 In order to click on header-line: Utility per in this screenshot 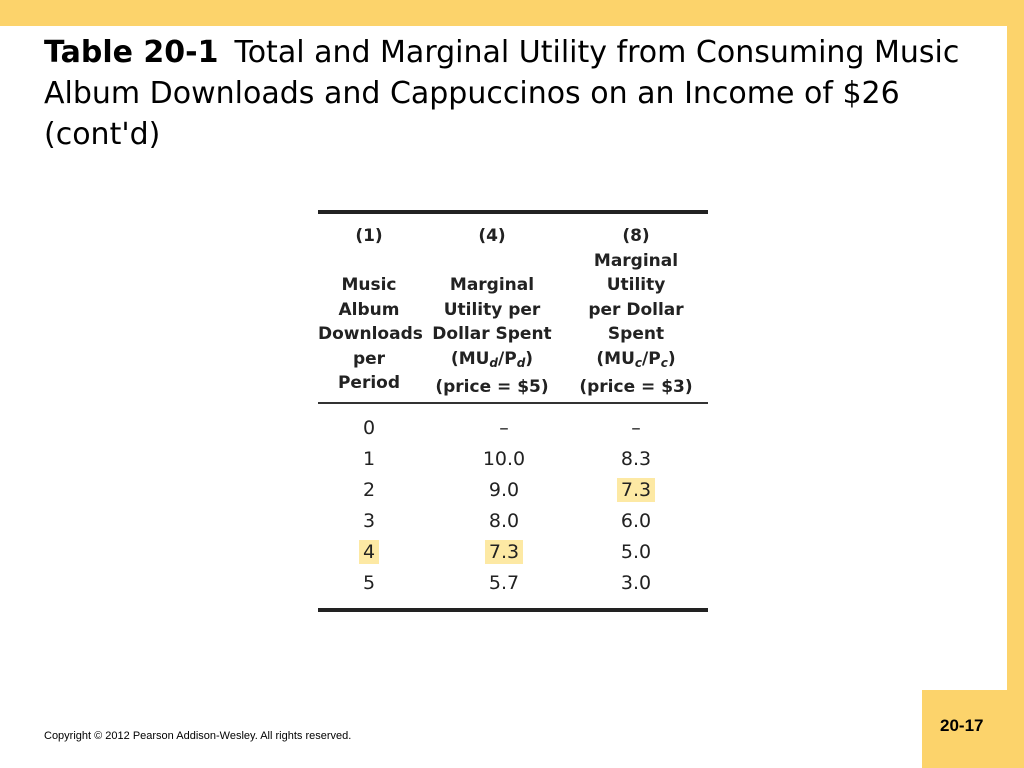, I will do `click(492, 309)`.